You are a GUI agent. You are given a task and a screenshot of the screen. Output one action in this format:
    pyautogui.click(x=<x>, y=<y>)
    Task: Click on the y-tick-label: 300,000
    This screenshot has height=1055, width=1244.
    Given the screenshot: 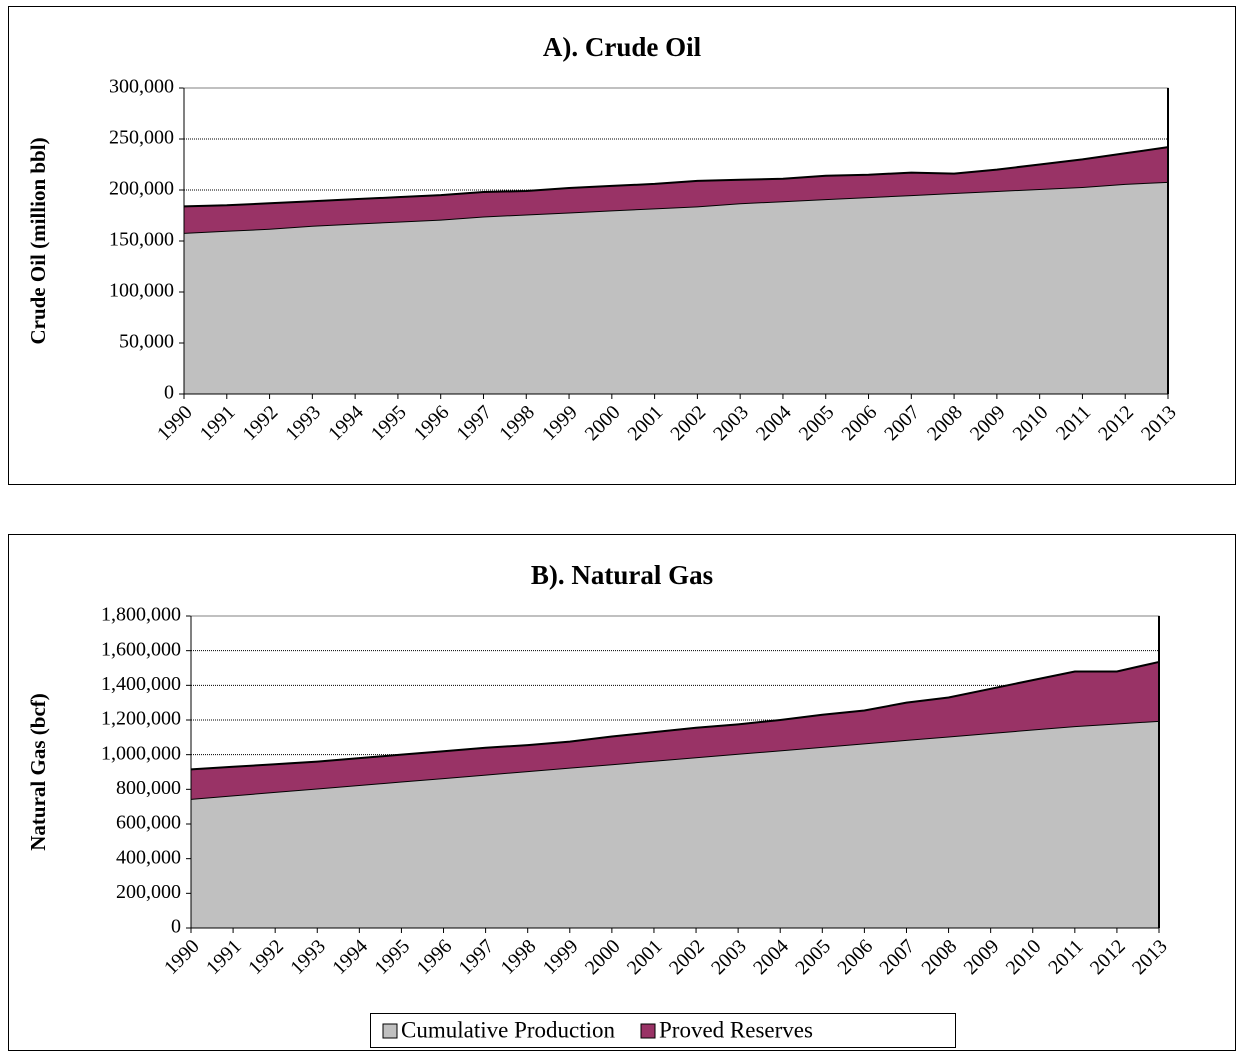 What is the action you would take?
    pyautogui.click(x=141, y=87)
    